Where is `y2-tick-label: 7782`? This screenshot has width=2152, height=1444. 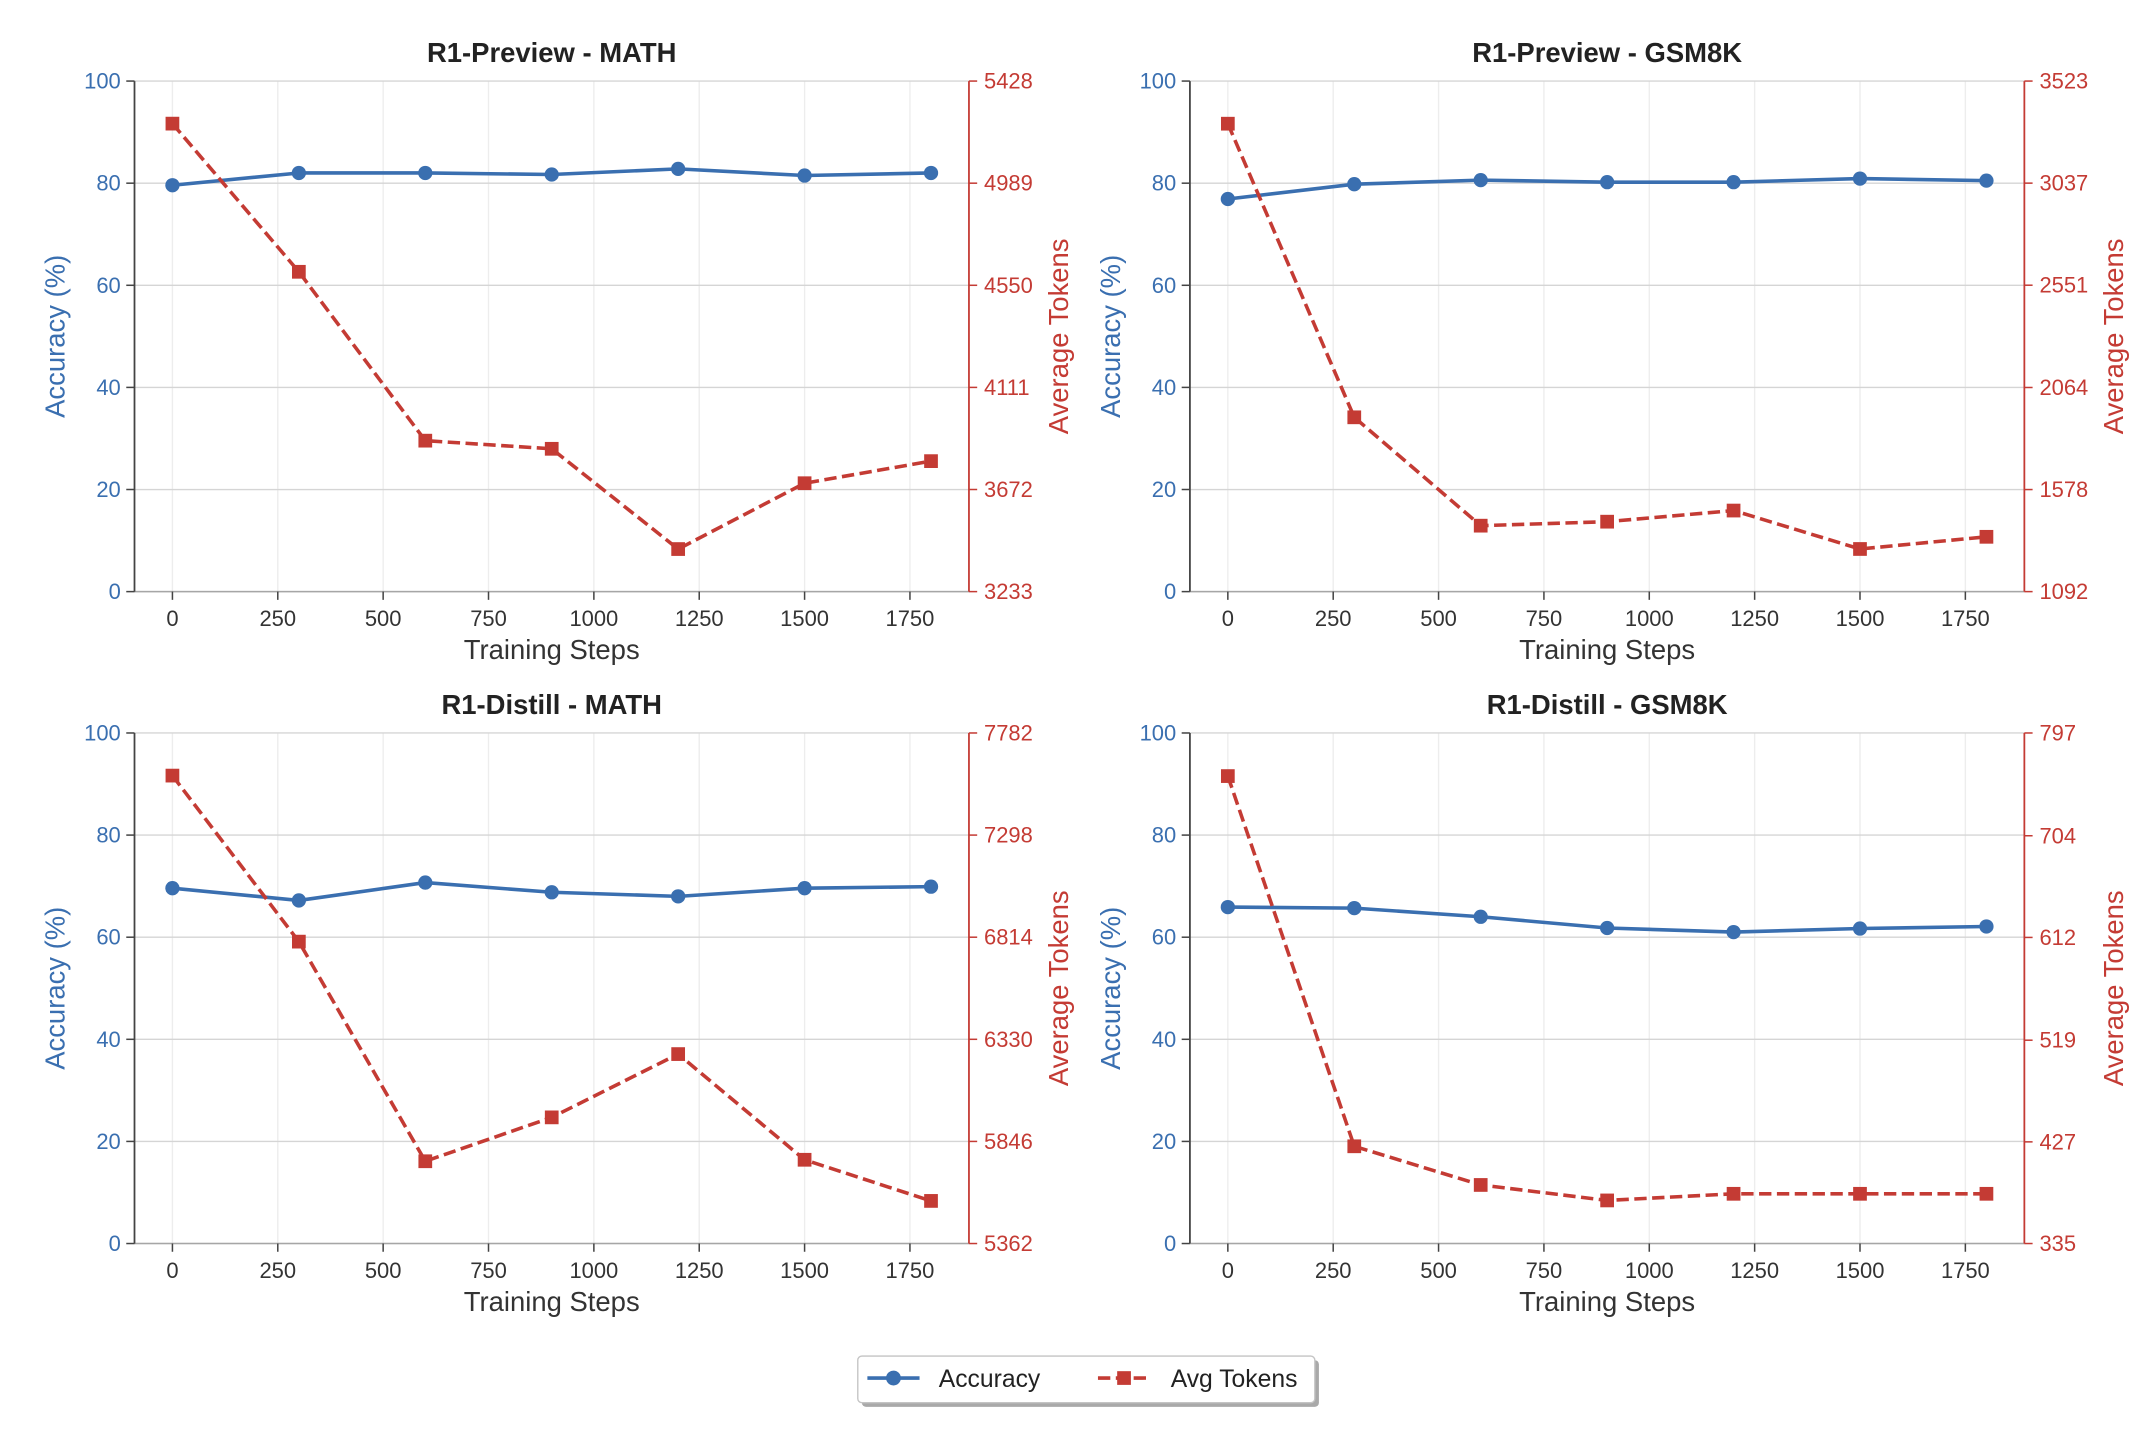 y2-tick-label: 7782 is located at coordinates (1008, 733).